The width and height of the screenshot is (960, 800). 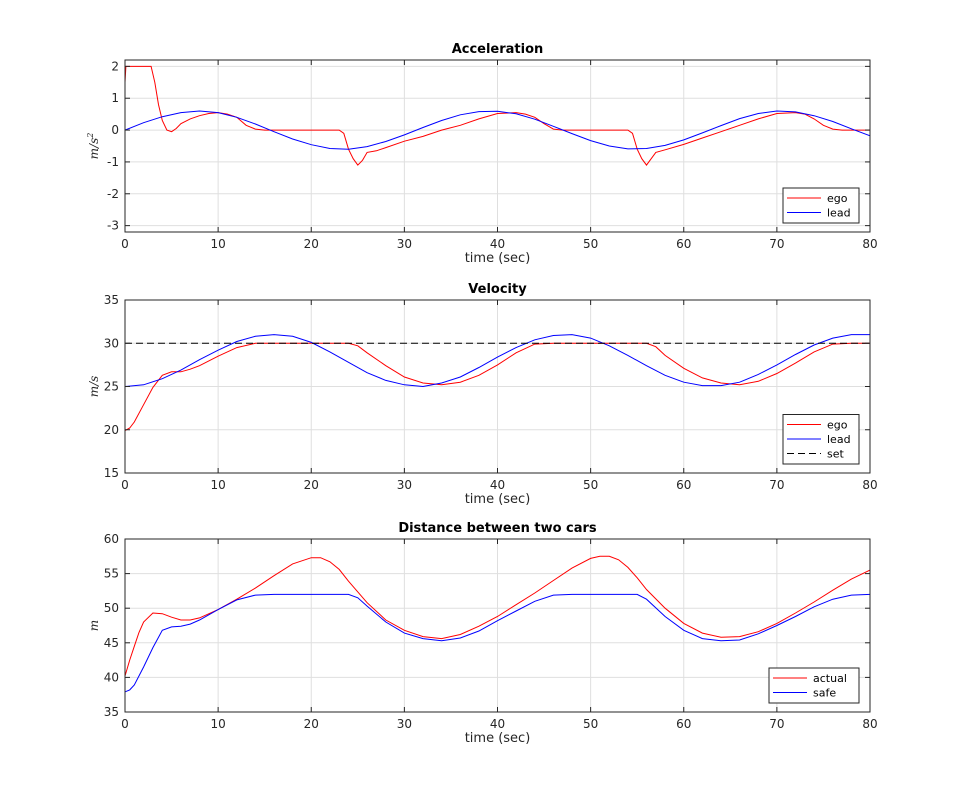 What do you see at coordinates (111, 387) in the screenshot?
I see `y-tick-label: 25` at bounding box center [111, 387].